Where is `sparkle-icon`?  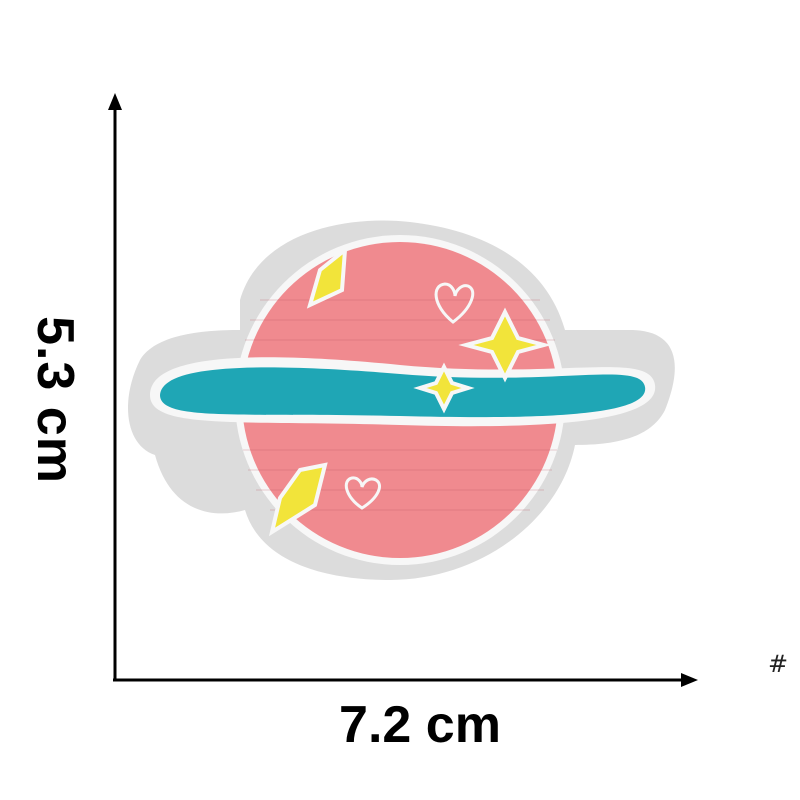 sparkle-icon is located at coordinates (410, 391).